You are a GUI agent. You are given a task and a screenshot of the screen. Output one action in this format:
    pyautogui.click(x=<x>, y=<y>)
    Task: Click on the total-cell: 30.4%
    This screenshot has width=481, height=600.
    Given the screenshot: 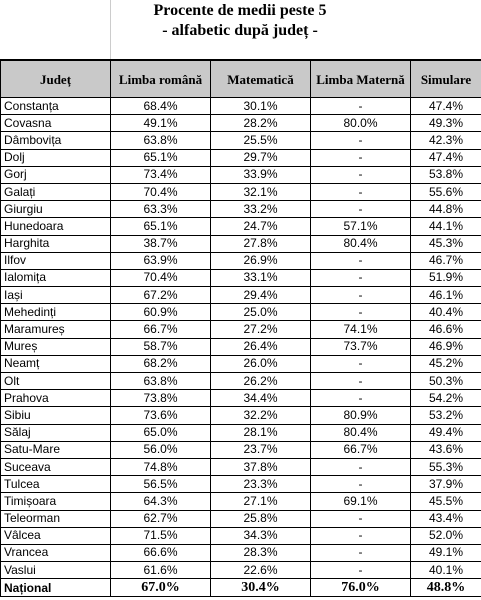 What is the action you would take?
    pyautogui.click(x=260, y=588)
    